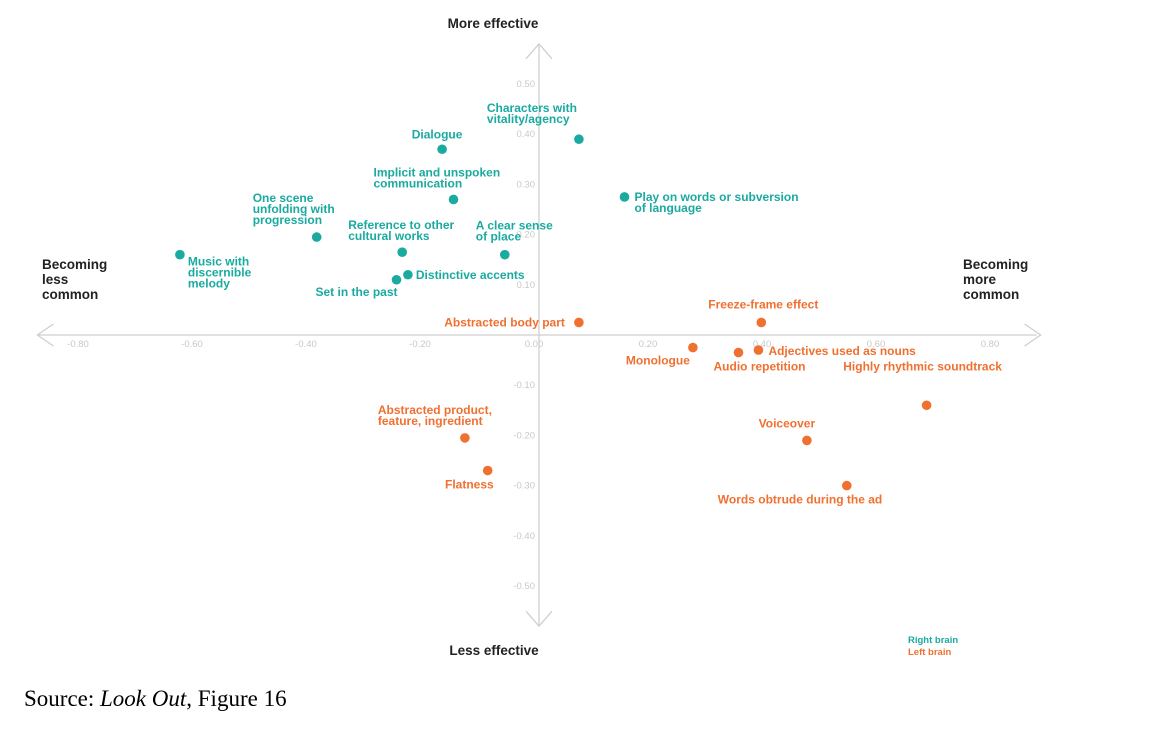 This screenshot has height=744, width=1161. What do you see at coordinates (401, 230) in the screenshot?
I see `data-label: Reference to other cultural works` at bounding box center [401, 230].